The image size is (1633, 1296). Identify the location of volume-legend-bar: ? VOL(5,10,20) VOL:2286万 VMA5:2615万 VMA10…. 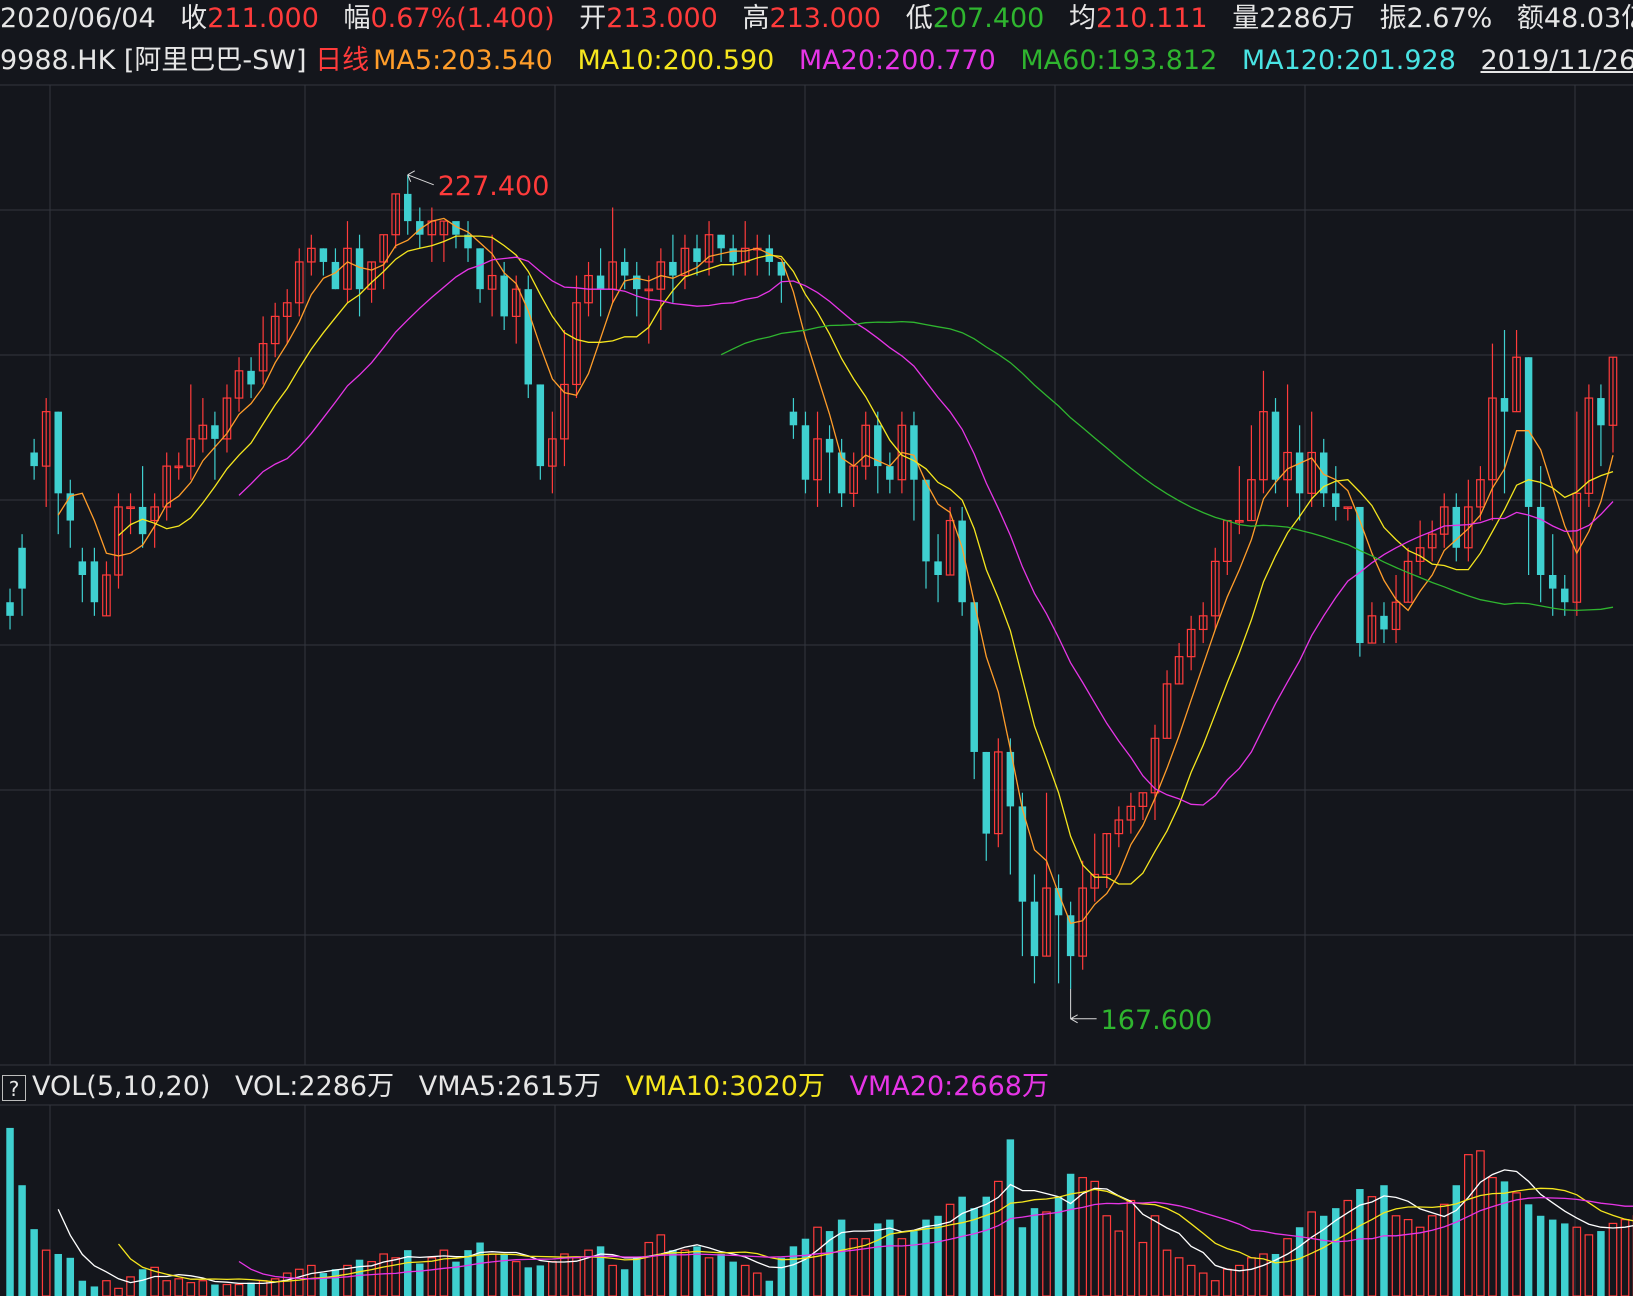
(816, 1087).